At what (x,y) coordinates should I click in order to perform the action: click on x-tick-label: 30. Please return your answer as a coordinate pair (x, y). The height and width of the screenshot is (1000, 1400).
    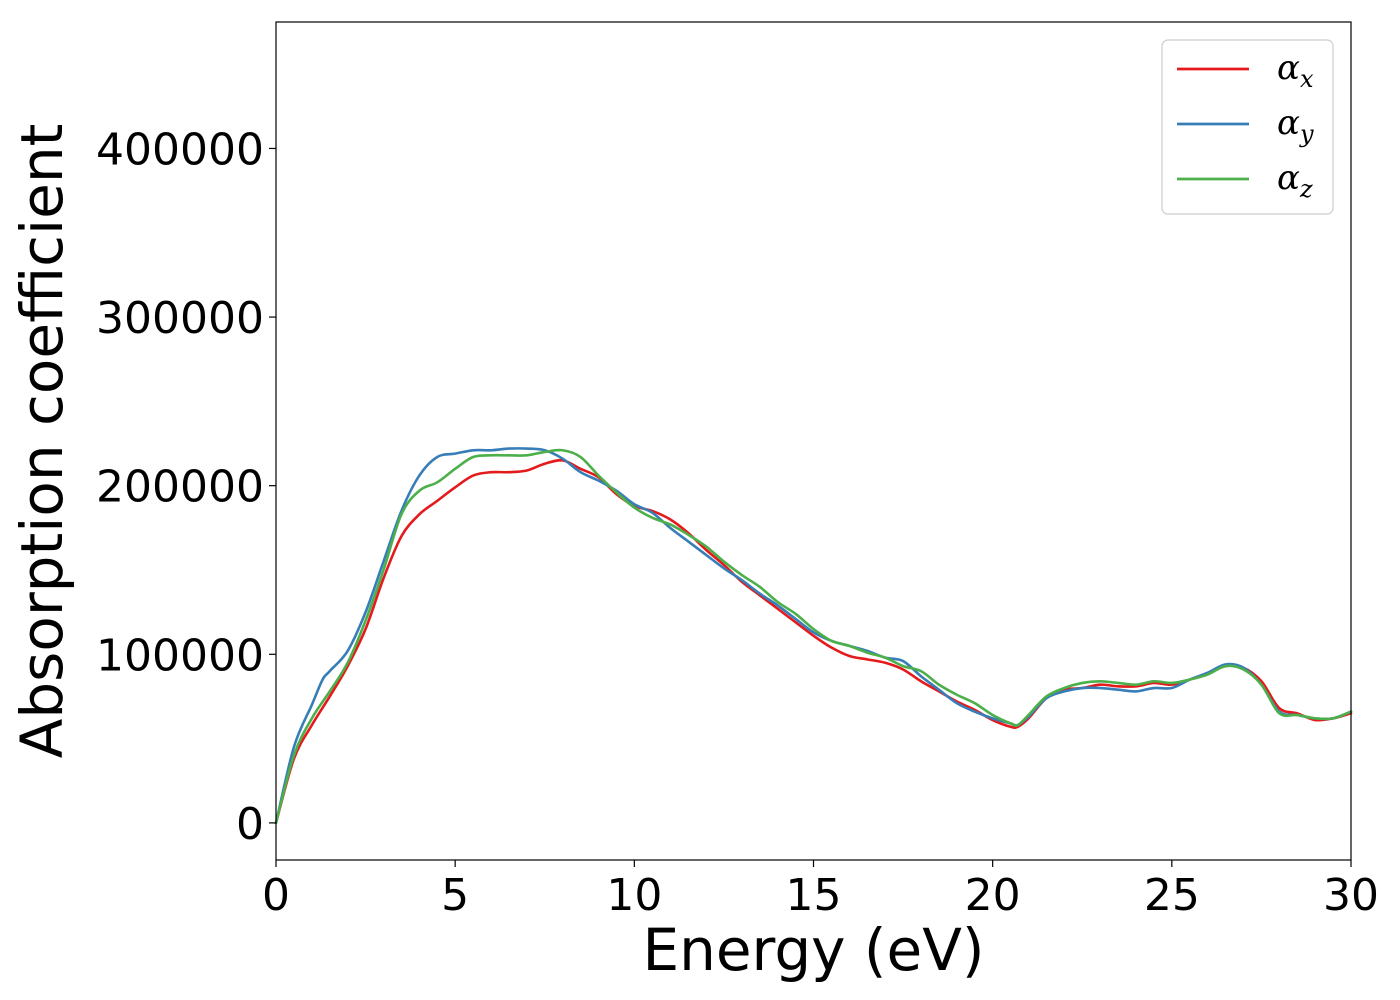
    Looking at the image, I should click on (1351, 895).